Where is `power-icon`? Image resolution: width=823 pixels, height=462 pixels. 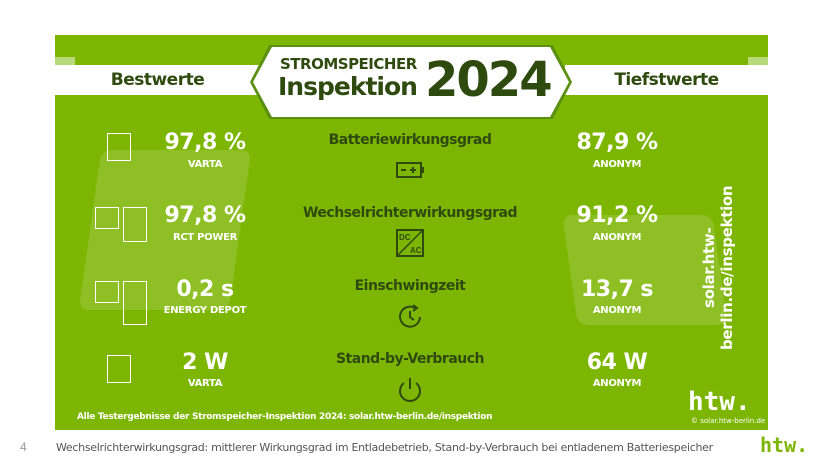
power-icon is located at coordinates (410, 390).